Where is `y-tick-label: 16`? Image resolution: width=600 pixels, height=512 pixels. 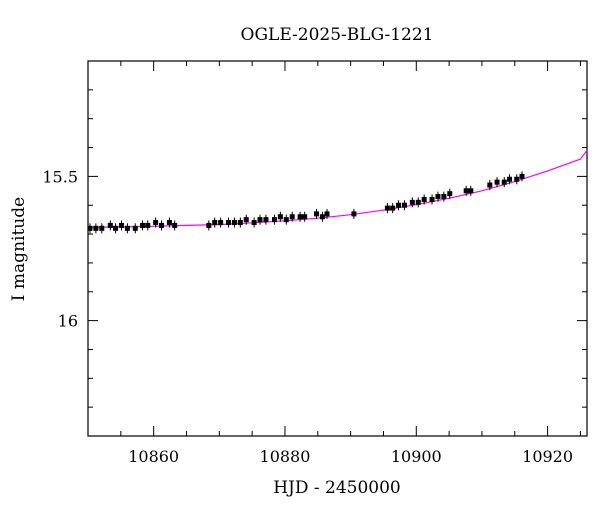 y-tick-label: 16 is located at coordinates (68, 321).